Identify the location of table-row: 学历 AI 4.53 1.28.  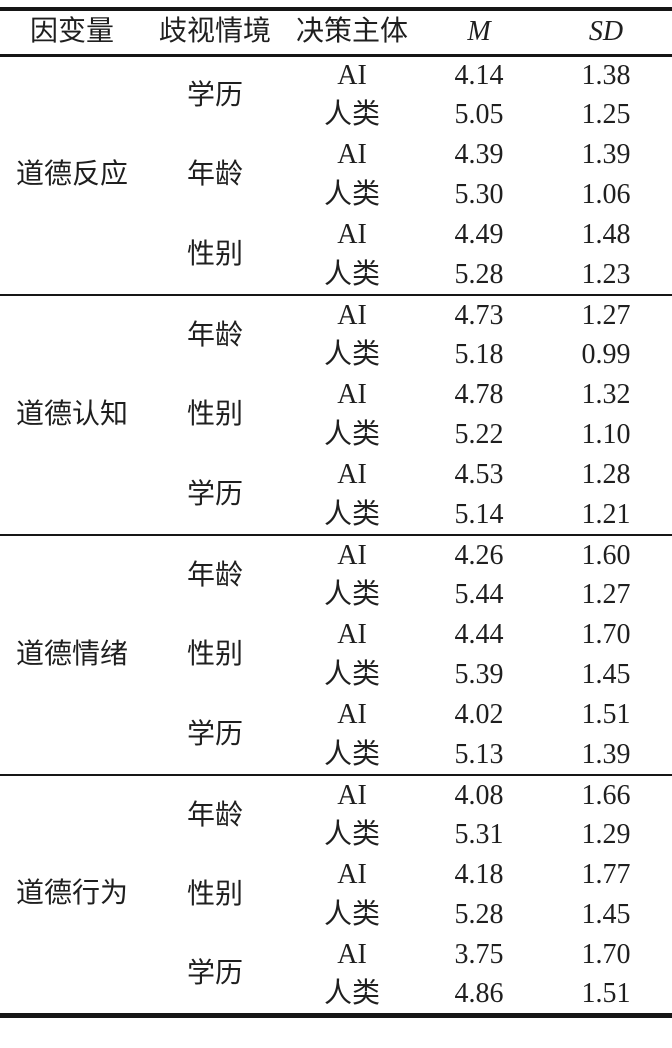
(336, 482).